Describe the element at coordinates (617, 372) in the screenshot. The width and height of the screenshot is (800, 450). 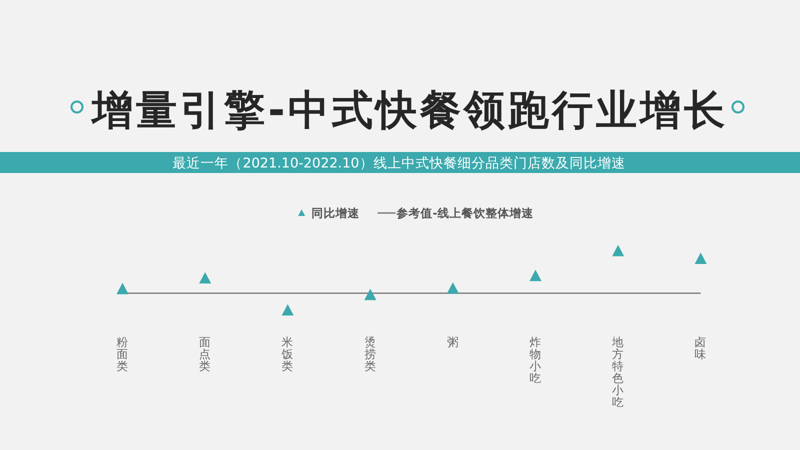
I see `x-tick-label: 地方特色小吃` at that location.